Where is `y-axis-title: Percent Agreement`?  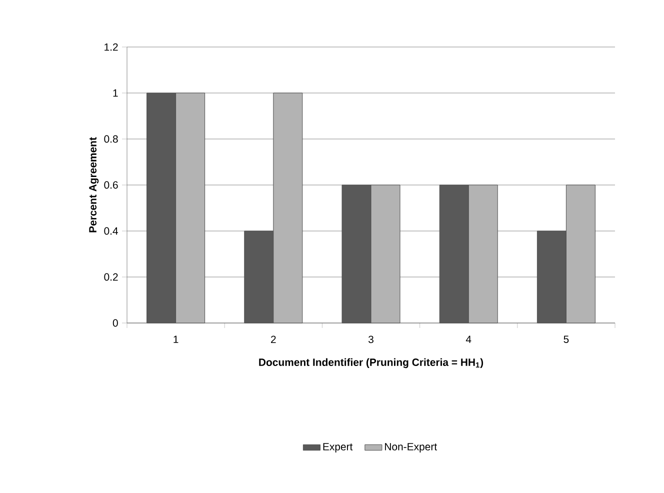
y-axis-title: Percent Agreement is located at coordinates (94, 184).